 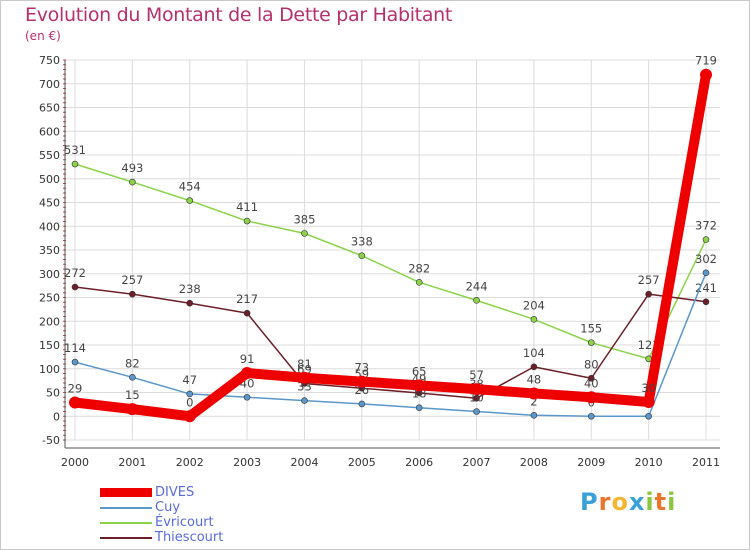 I want to click on y-tick-label: 100, so click(x=49, y=369).